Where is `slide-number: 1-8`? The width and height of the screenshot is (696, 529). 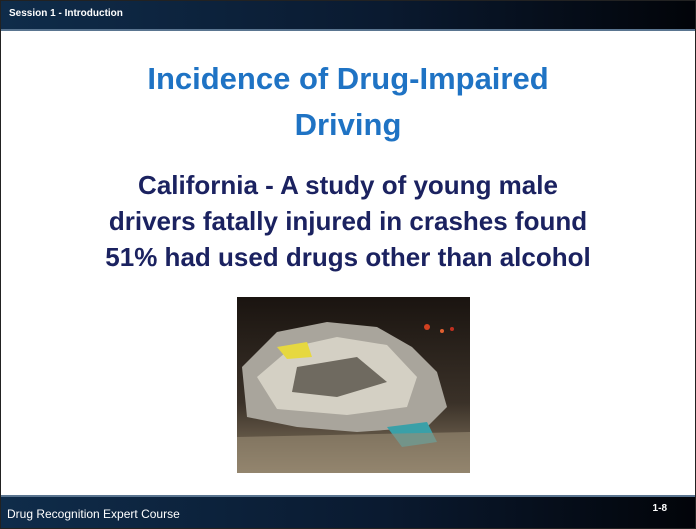
slide-number: 1-8 is located at coordinates (659, 508).